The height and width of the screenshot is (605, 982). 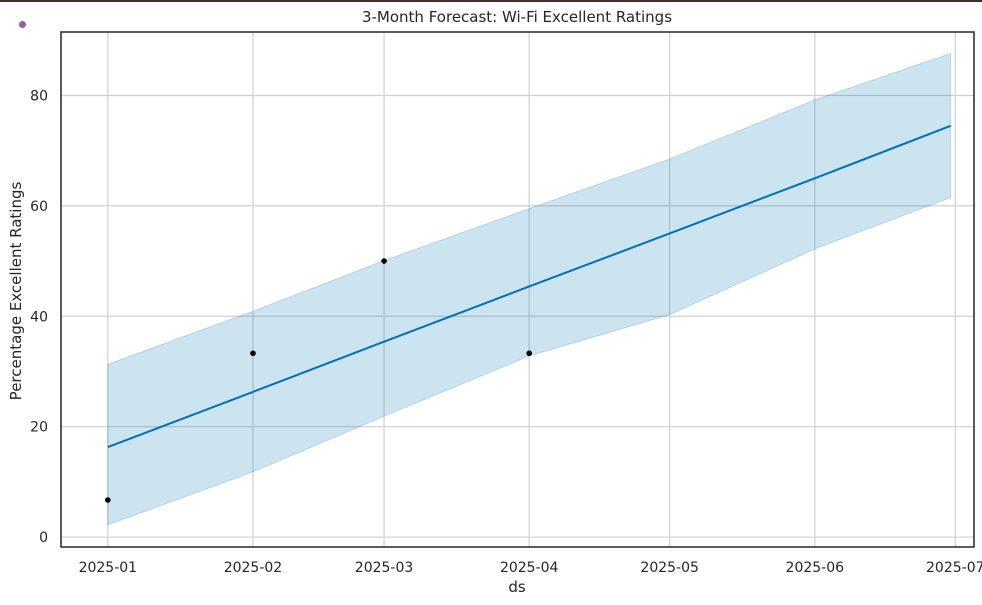 I want to click on x-tick-label: 2025-03, so click(x=384, y=568).